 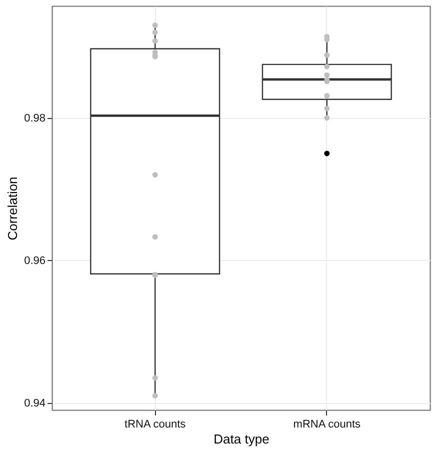 What do you see at coordinates (35, 118) in the screenshot?
I see `y-tick-label: 0.98` at bounding box center [35, 118].